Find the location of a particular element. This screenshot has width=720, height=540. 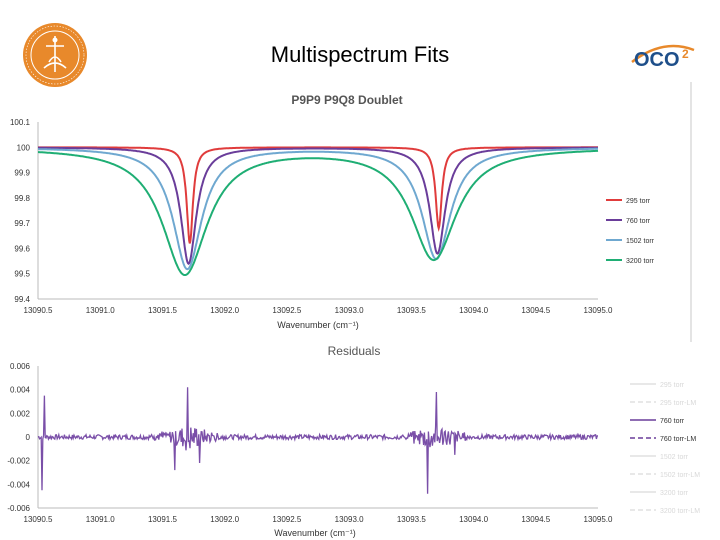

doublet-y-tick-label: 99.6 is located at coordinates (22, 248).